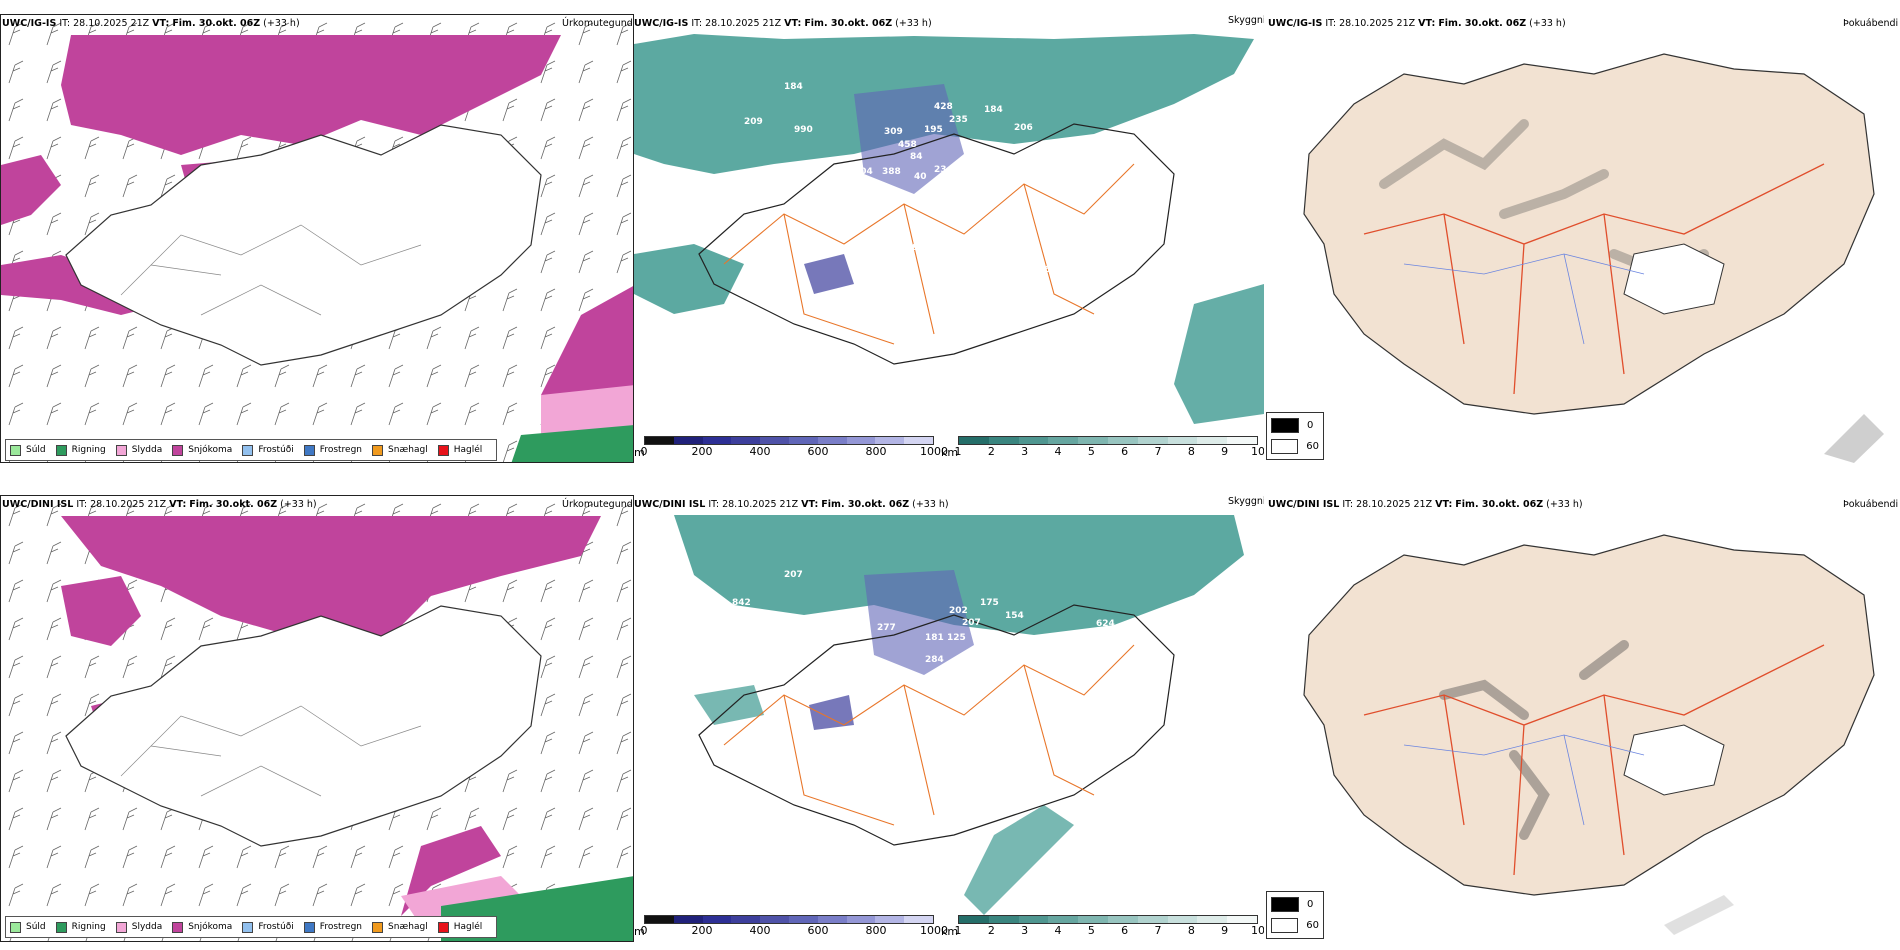  What do you see at coordinates (934, 451) in the screenshot?
I see `tick-label: 1000` at bounding box center [934, 451].